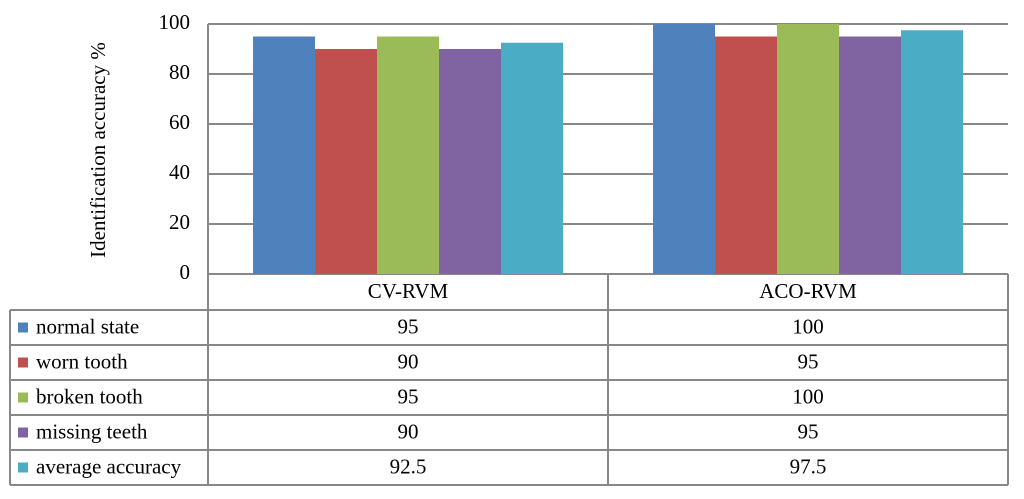 This screenshot has width=1024, height=499. Describe the element at coordinates (185, 272) in the screenshot. I see `y-tick-label: 0` at that location.